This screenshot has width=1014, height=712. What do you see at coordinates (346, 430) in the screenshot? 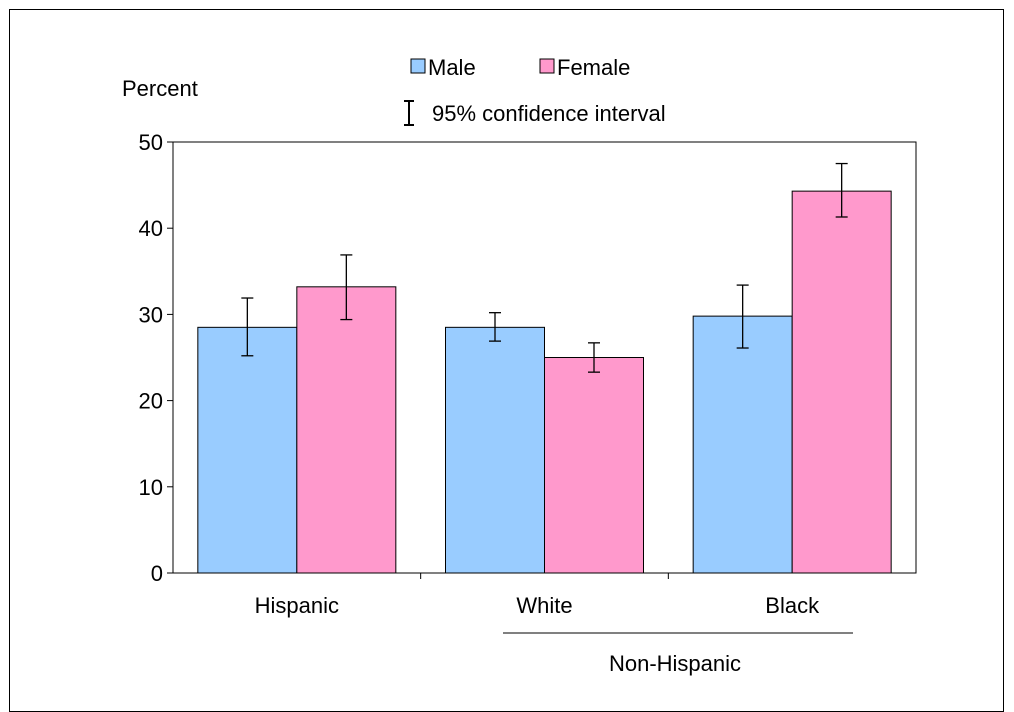
I see `bar-female-hispanic` at bounding box center [346, 430].